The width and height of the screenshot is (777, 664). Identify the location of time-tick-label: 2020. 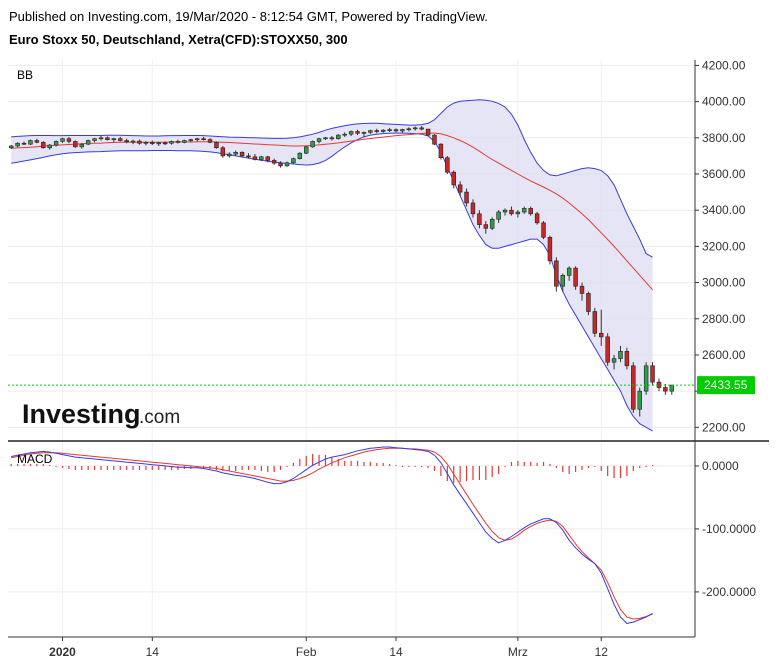
(62, 652).